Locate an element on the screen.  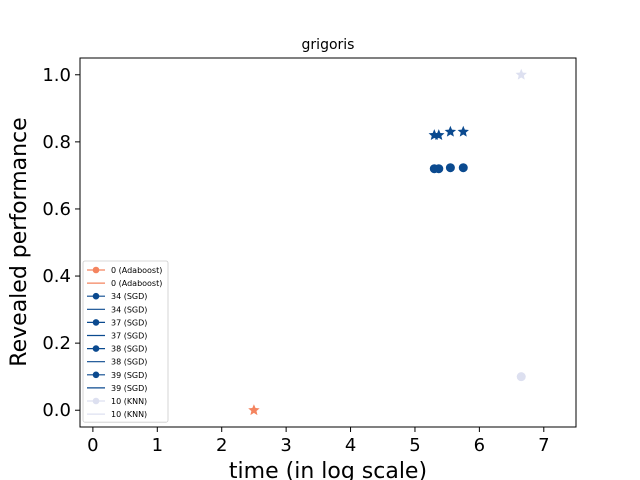
x-tick-label: 7 is located at coordinates (543, 445).